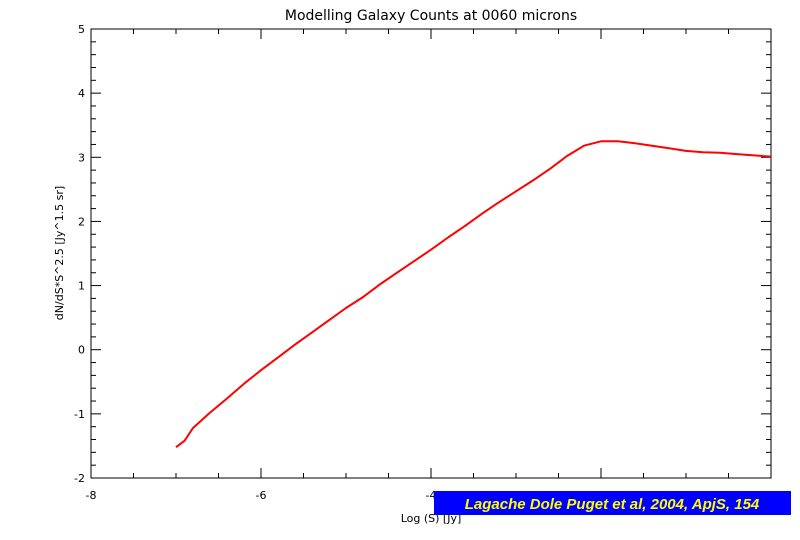 This screenshot has width=800, height=540. I want to click on credit-banner, so click(612, 503).